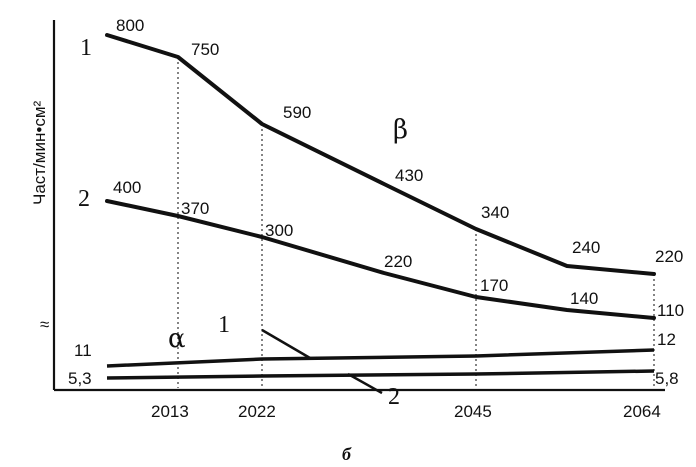 Image resolution: width=696 pixels, height=467 pixels. Describe the element at coordinates (494, 285) in the screenshot. I see `beta2-value-label: 170` at that location.